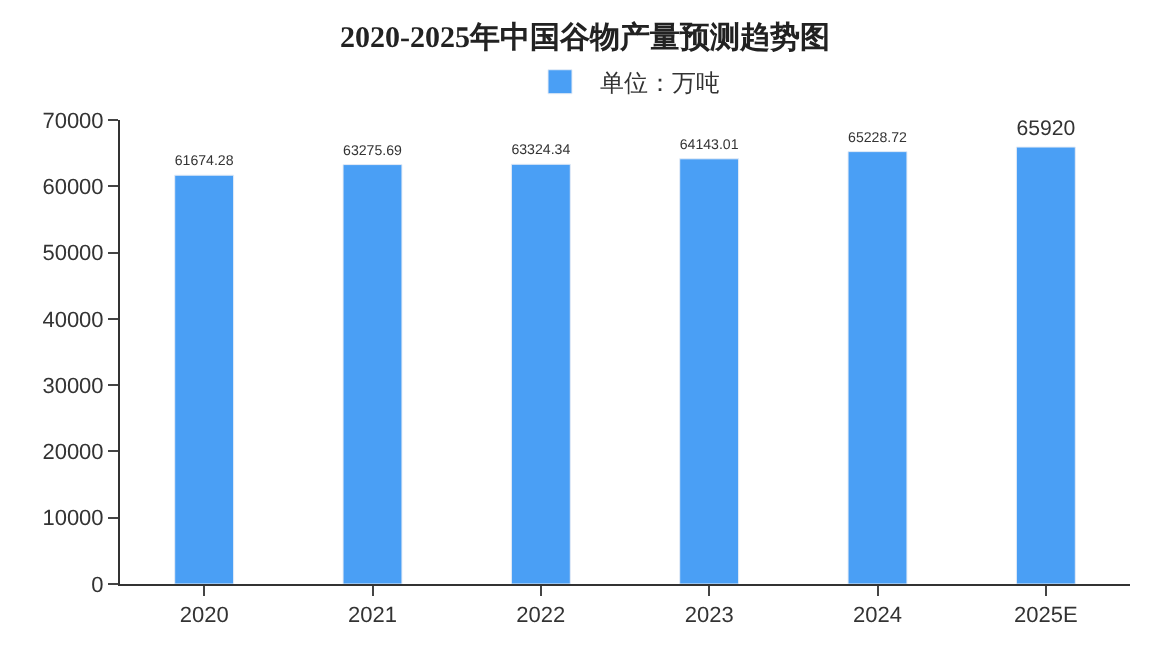  Describe the element at coordinates (1046, 129) in the screenshot. I see `data-label: 65920` at that location.